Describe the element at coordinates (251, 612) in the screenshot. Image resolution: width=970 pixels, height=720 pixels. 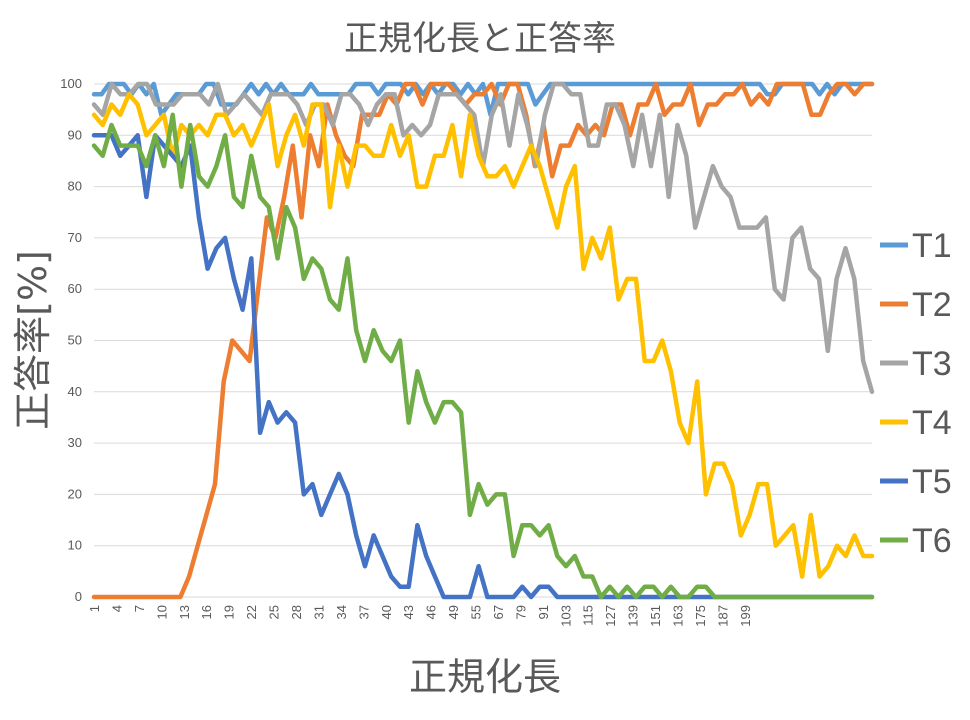
I see `x-tick-label: 22` at that location.